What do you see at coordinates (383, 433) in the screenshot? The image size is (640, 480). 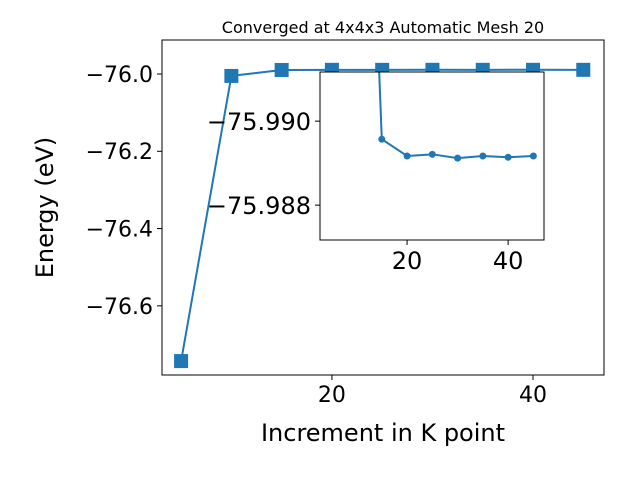 I see `x-axis-label: Increment in K point` at bounding box center [383, 433].